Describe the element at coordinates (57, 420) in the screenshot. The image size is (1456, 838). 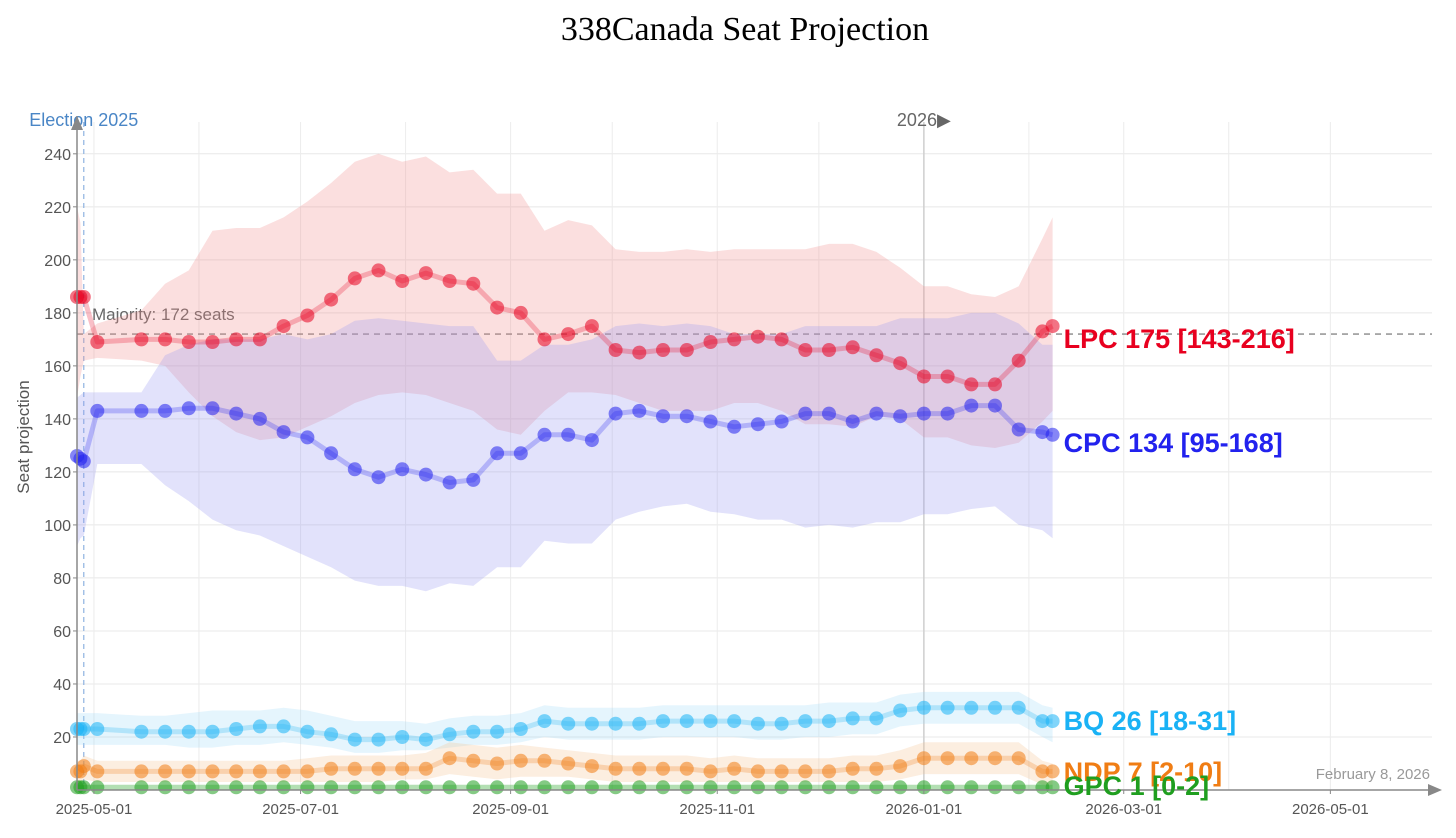
I see `y-tick-label: 140` at that location.